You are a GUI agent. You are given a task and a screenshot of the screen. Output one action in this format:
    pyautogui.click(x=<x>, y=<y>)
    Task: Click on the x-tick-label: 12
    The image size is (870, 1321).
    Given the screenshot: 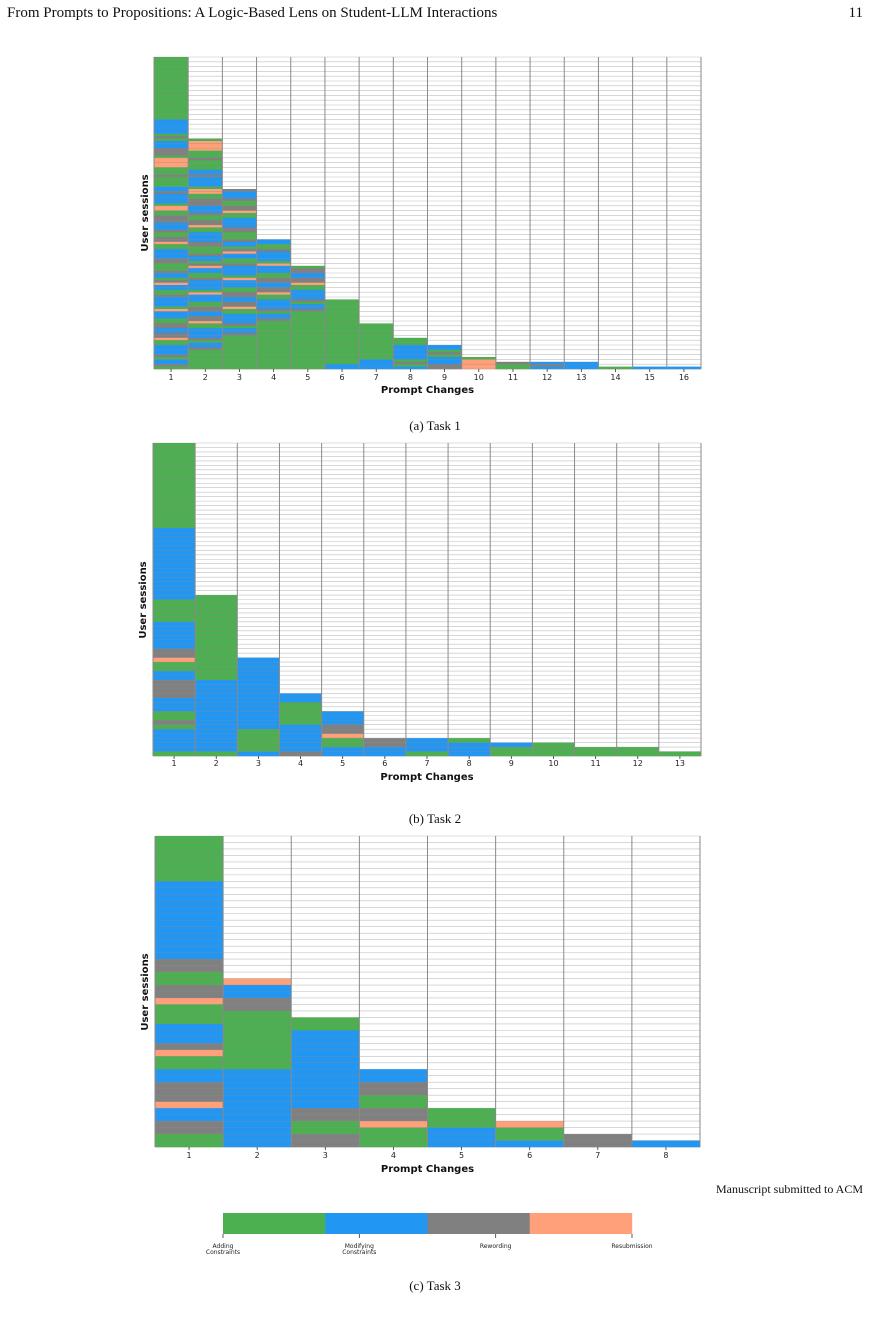 What is the action you would take?
    pyautogui.click(x=547, y=377)
    